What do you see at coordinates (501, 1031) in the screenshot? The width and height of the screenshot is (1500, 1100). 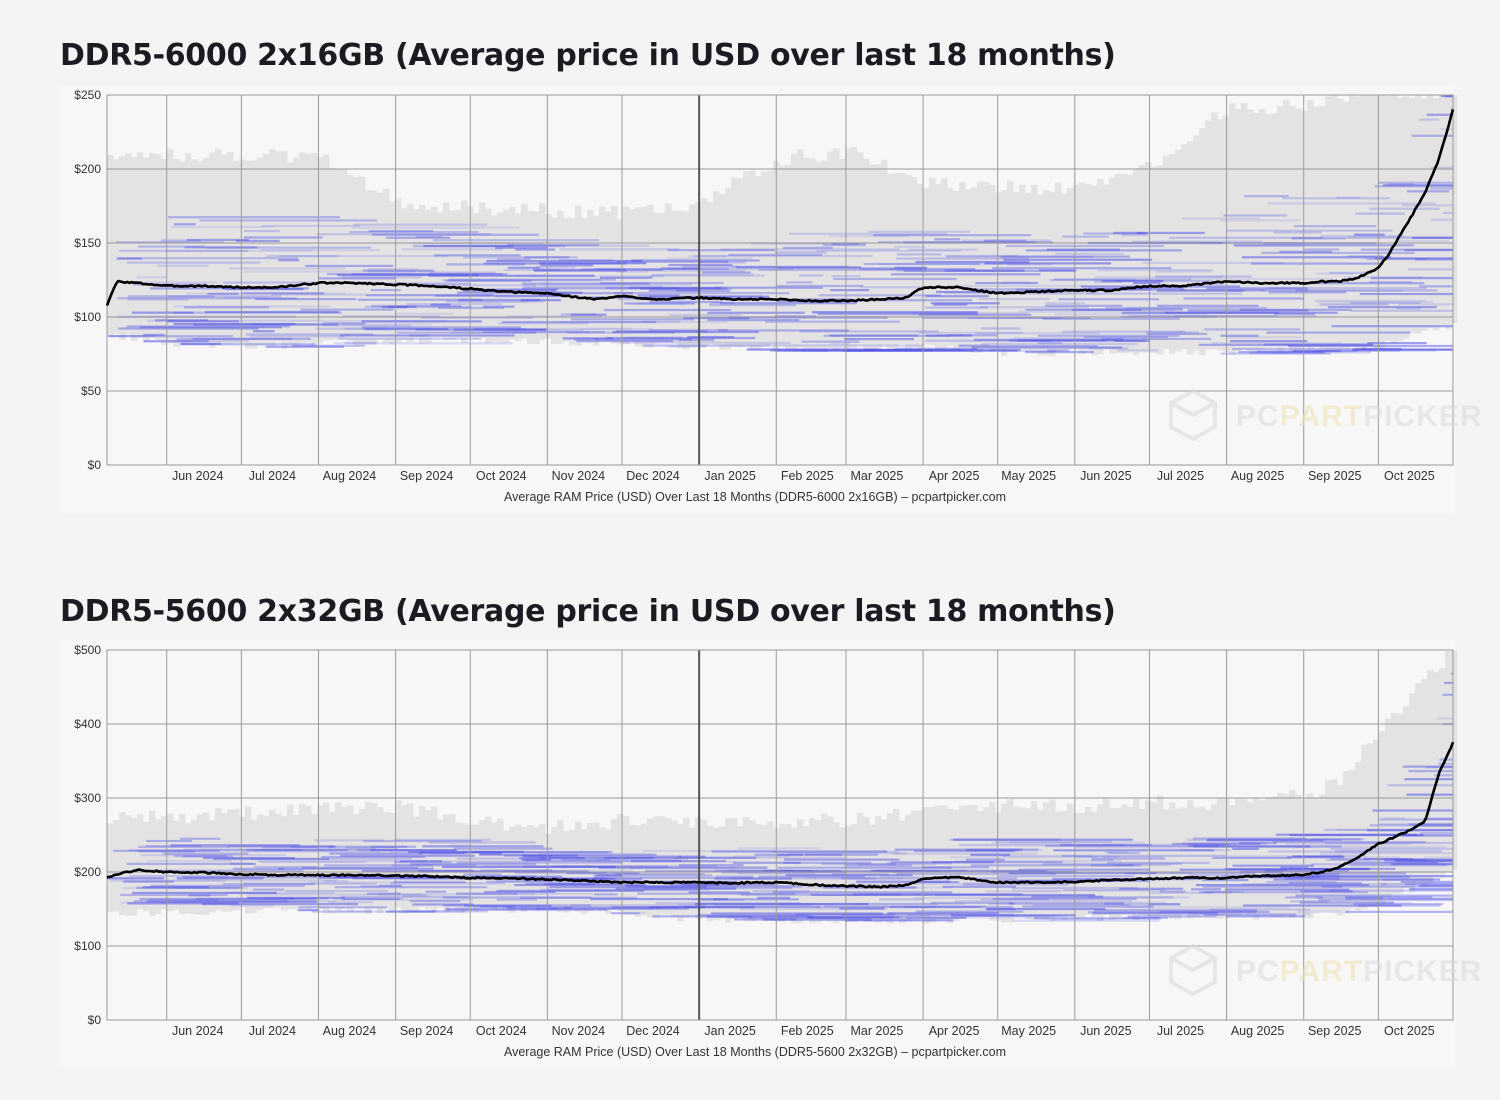 I see `x-tick-label: Oct 2024` at bounding box center [501, 1031].